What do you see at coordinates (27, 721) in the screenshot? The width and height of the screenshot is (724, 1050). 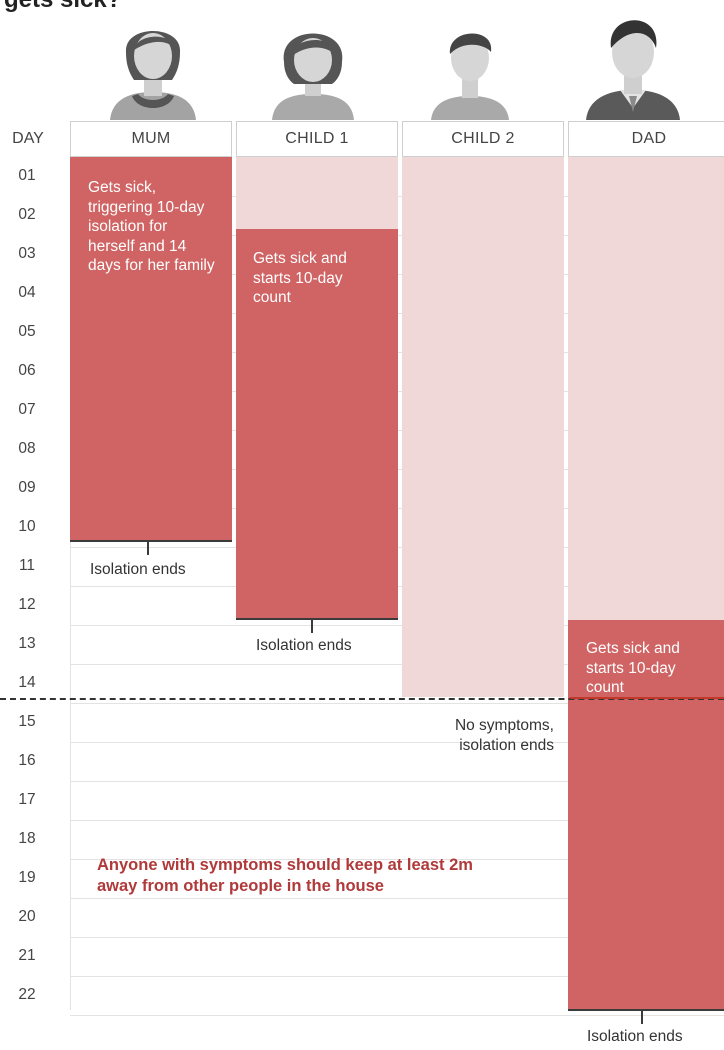 I see `day-label: 15` at bounding box center [27, 721].